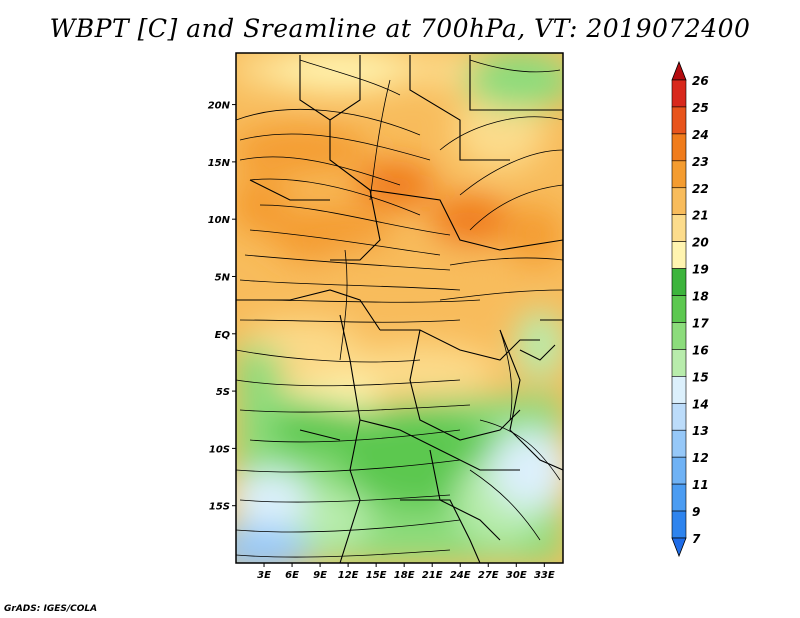 Image resolution: width=800 pixels, height=618 pixels. I want to click on lon-axis: 3E 6E 9E 12E 15E 18E 21E 24E 27E 30E 33E, so click(406, 572).